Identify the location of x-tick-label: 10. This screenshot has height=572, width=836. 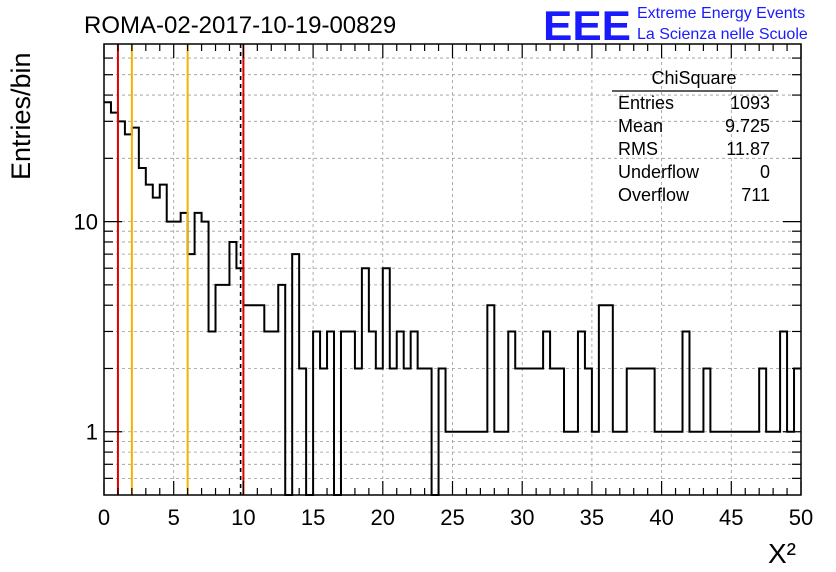
(243, 517).